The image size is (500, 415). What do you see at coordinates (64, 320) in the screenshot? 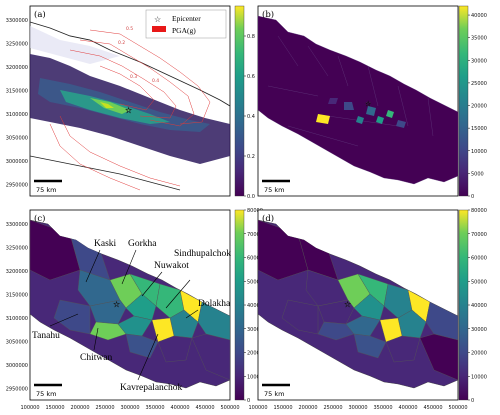
I see `leader-tanahu` at bounding box center [64, 320].